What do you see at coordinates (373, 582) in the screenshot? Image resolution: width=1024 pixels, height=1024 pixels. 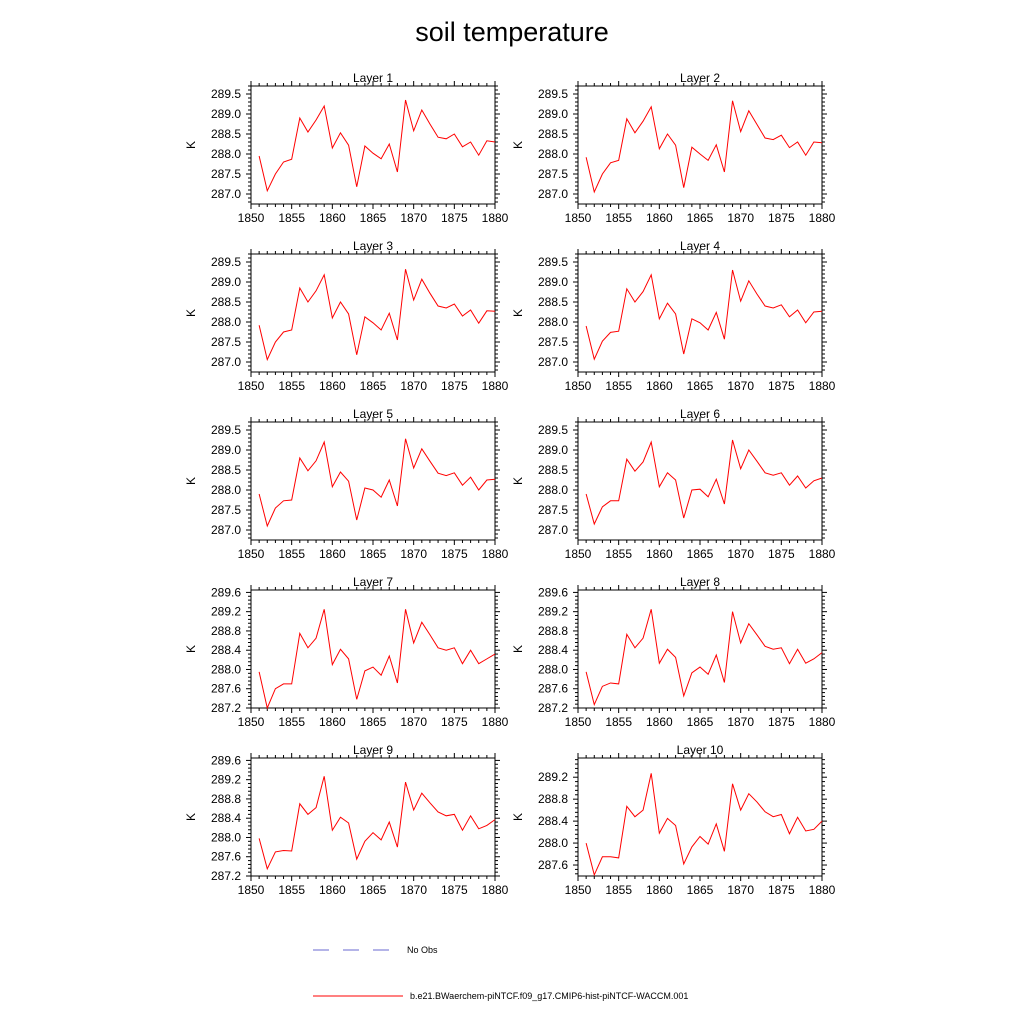 I see `panel-title: Layer 7` at bounding box center [373, 582].